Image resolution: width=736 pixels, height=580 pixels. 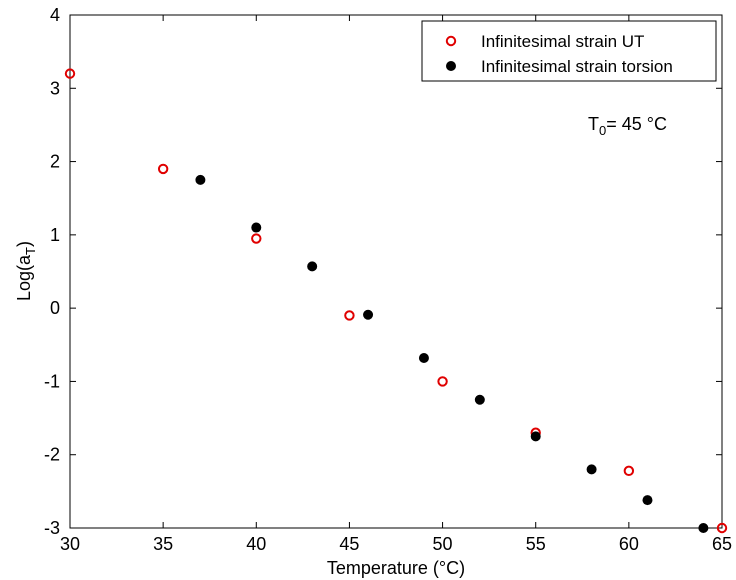 What do you see at coordinates (30, 251) in the screenshot?
I see `y-axis-title-sub: T` at bounding box center [30, 251].